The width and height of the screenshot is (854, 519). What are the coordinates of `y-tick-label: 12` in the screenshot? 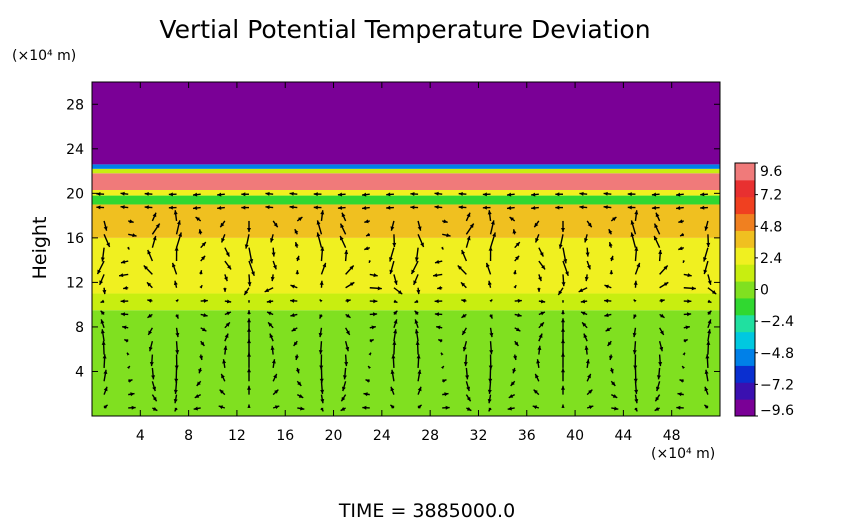 It's located at (75, 283).